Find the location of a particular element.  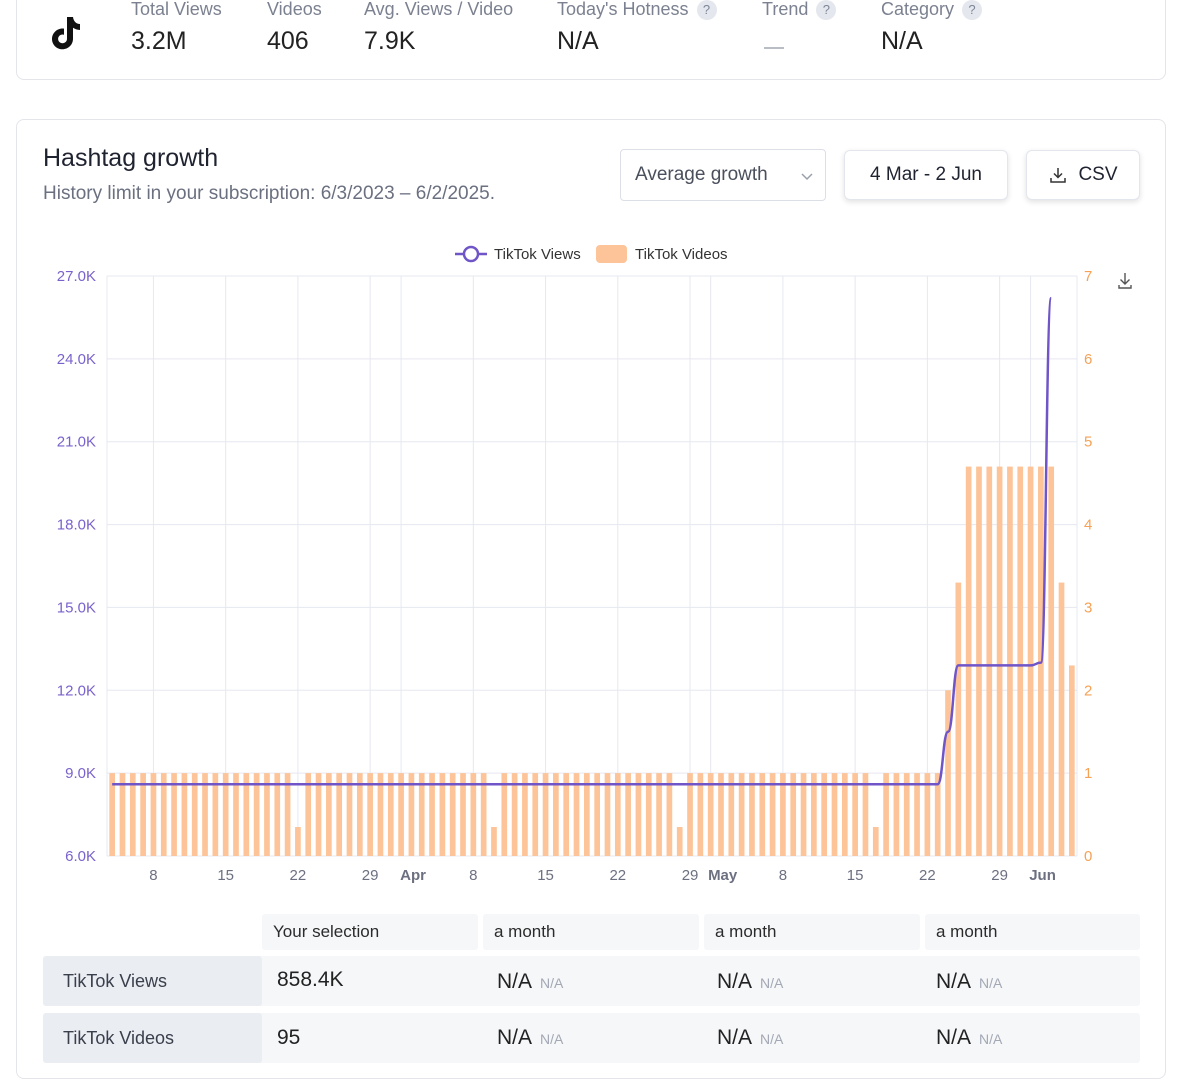

csv-export-button: CSV is located at coordinates (1083, 175).